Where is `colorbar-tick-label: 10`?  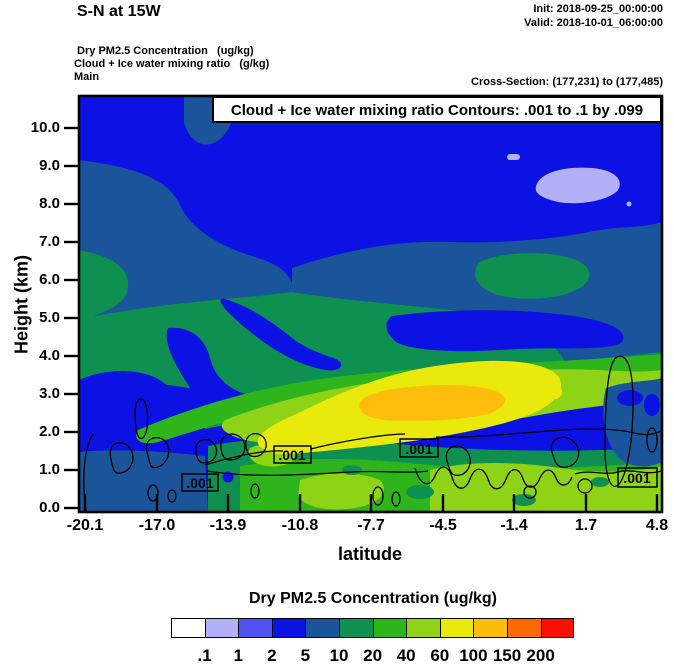 colorbar-tick-label: 10 is located at coordinates (339, 655).